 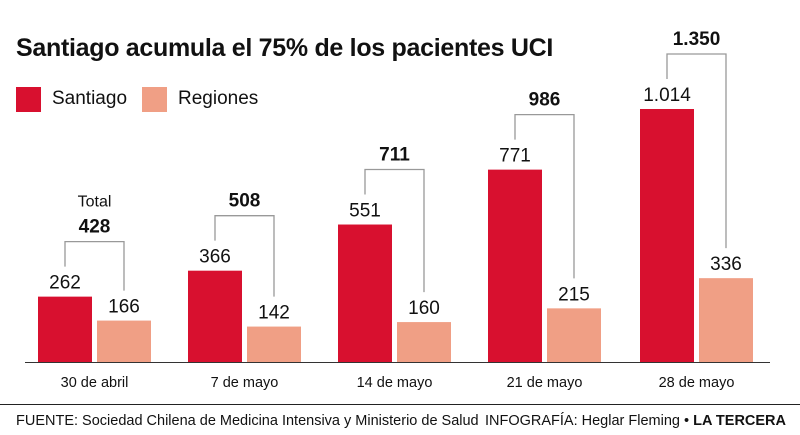 What do you see at coordinates (65, 283) in the screenshot?
I see `data-label-santiago: 262` at bounding box center [65, 283].